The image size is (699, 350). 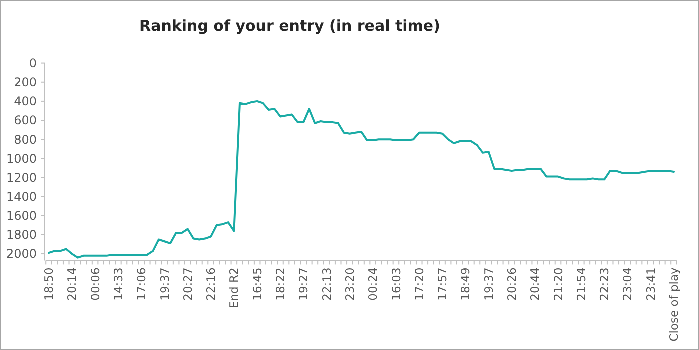 What do you see at coordinates (674, 305) in the screenshot?
I see `x-tick-label: Close of play` at bounding box center [674, 305].